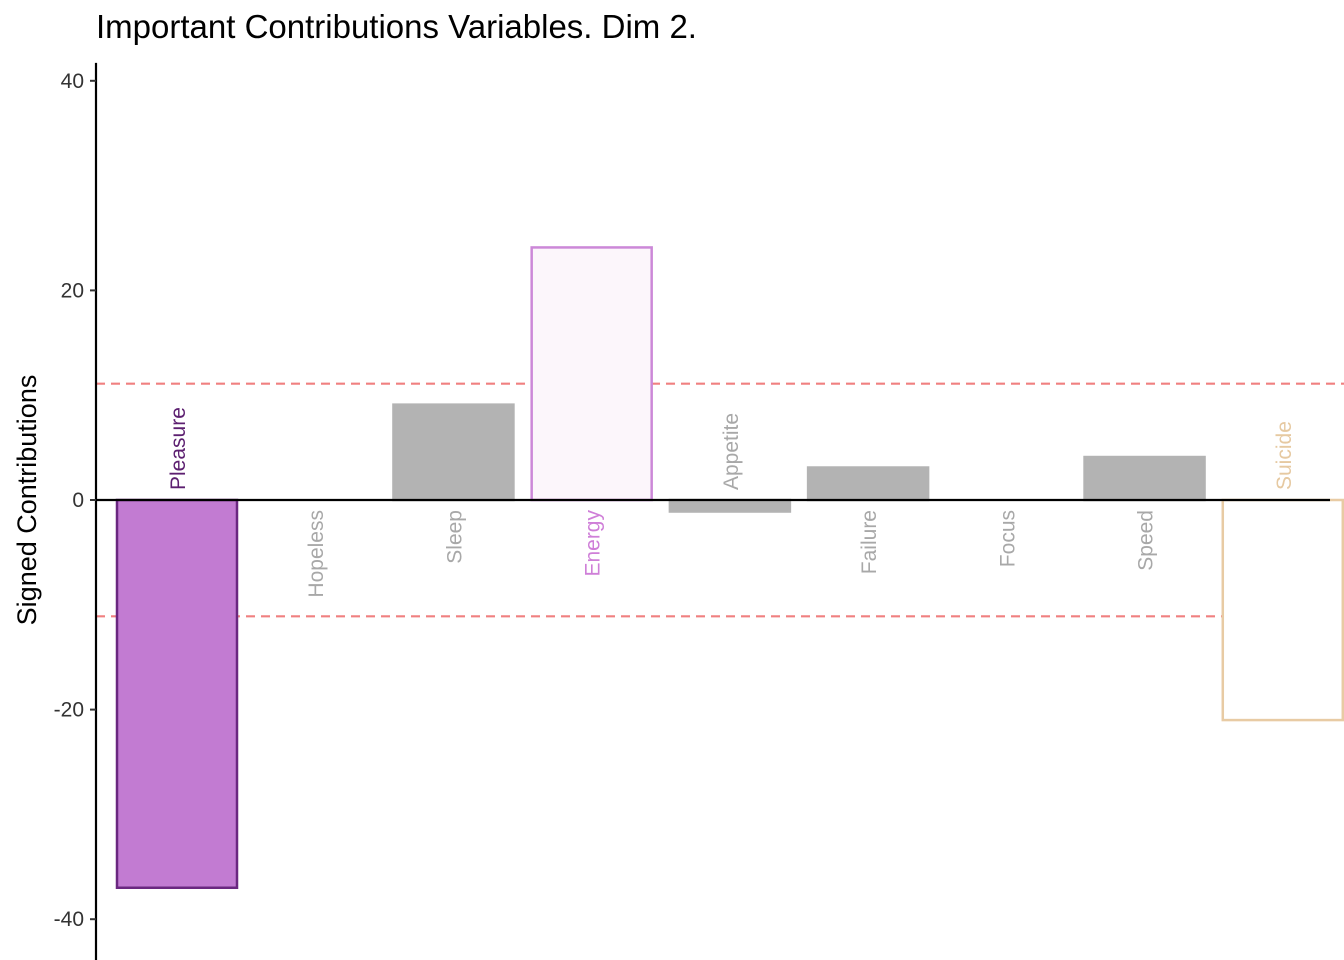 The width and height of the screenshot is (1344, 960). I want to click on bar-appetite, so click(730, 505).